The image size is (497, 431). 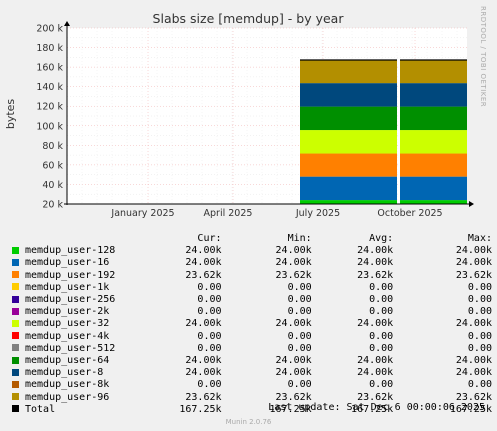 What do you see at coordinates (88, 373) in the screenshot?
I see `legend-series: memdup_user-8` at bounding box center [88, 373].